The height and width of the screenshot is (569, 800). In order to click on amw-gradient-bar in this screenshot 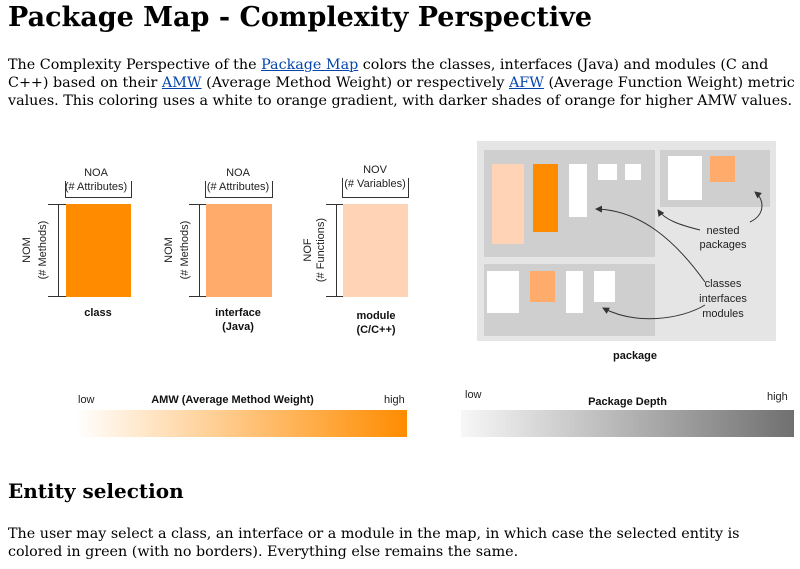, I will do `click(241, 423)`.